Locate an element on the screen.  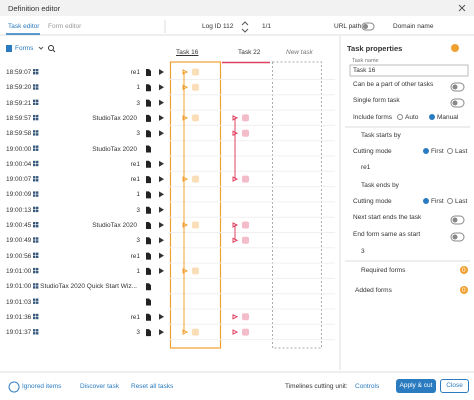
tab: Form editor is located at coordinates (65, 26).